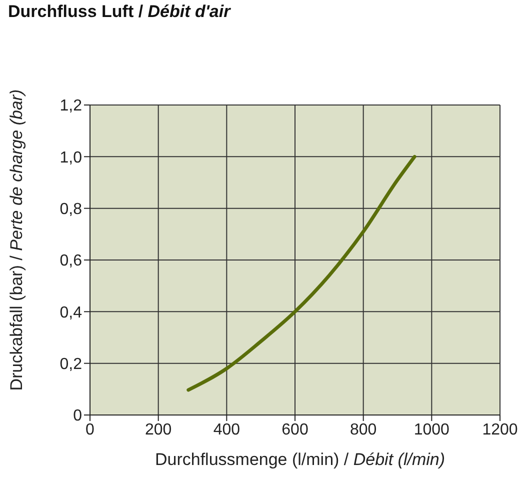 The height and width of the screenshot is (495, 532). Describe the element at coordinates (16, 240) in the screenshot. I see `y-axis-title: Druckabfall (bar) / Perte de charge (bar)` at that location.